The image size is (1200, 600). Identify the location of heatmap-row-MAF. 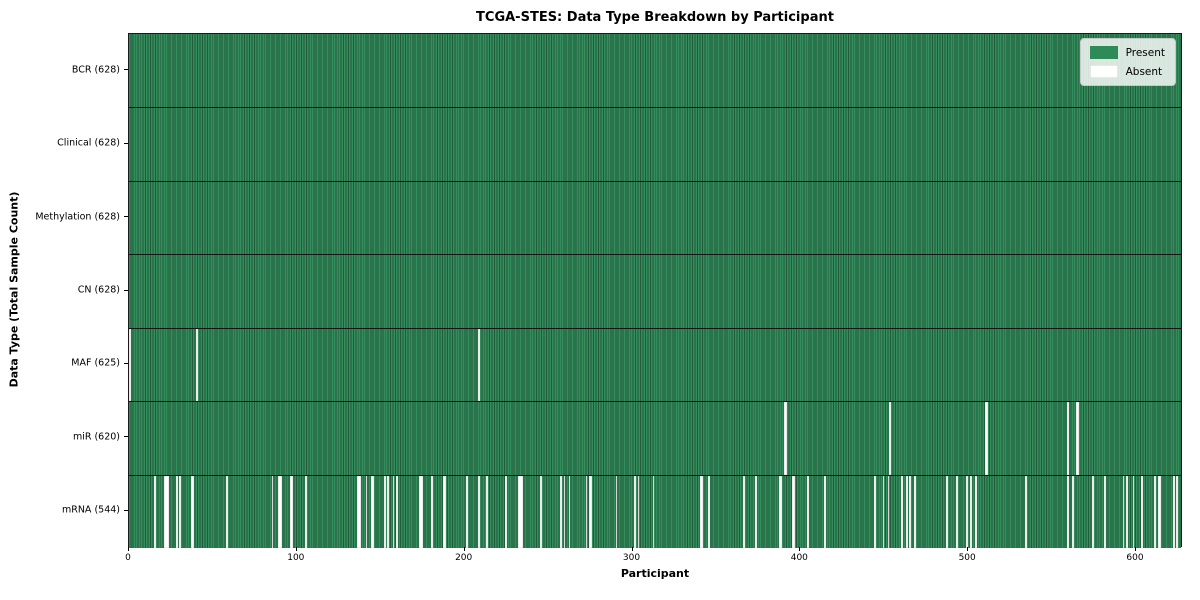
(655, 364).